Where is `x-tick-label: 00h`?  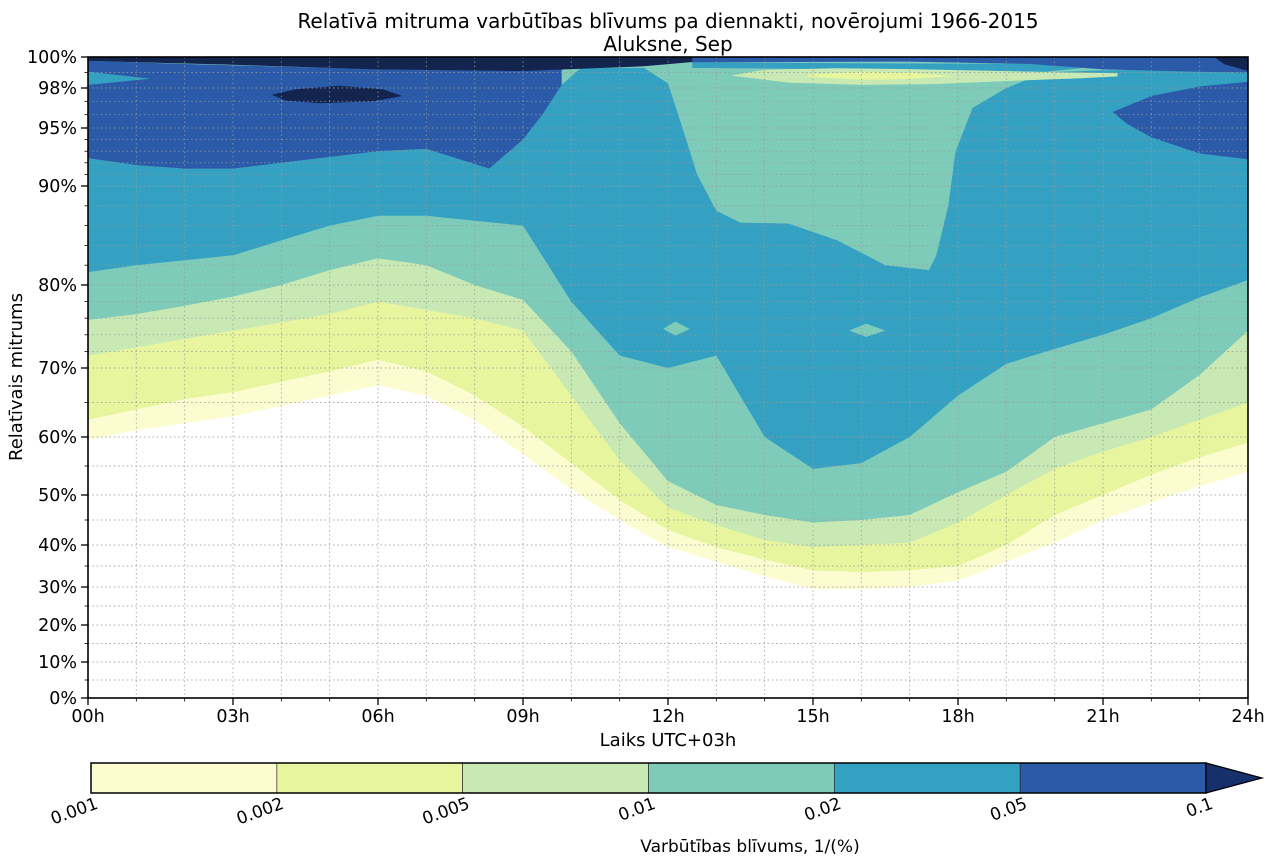 x-tick-label: 00h is located at coordinates (87, 717).